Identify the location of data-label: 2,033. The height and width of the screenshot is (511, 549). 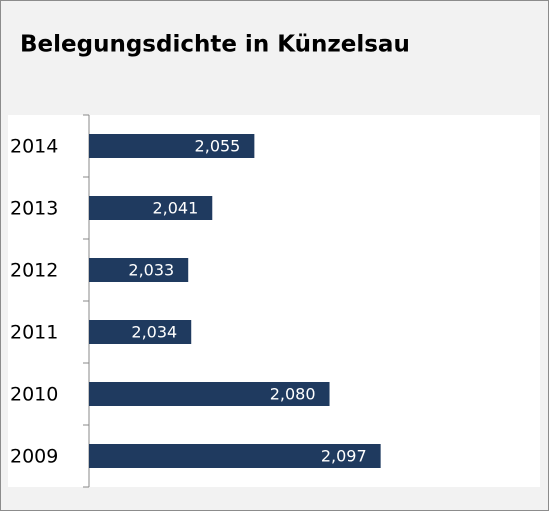
(151, 270).